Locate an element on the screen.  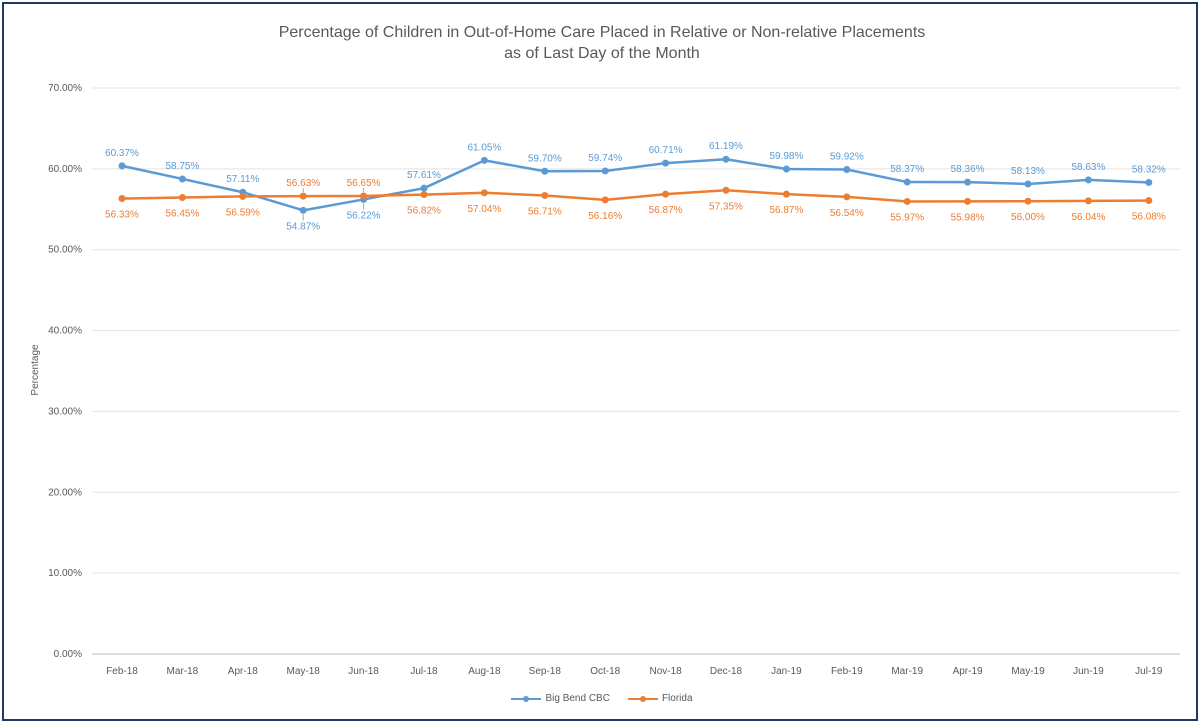
legend-marker is located at coordinates (642, 698).